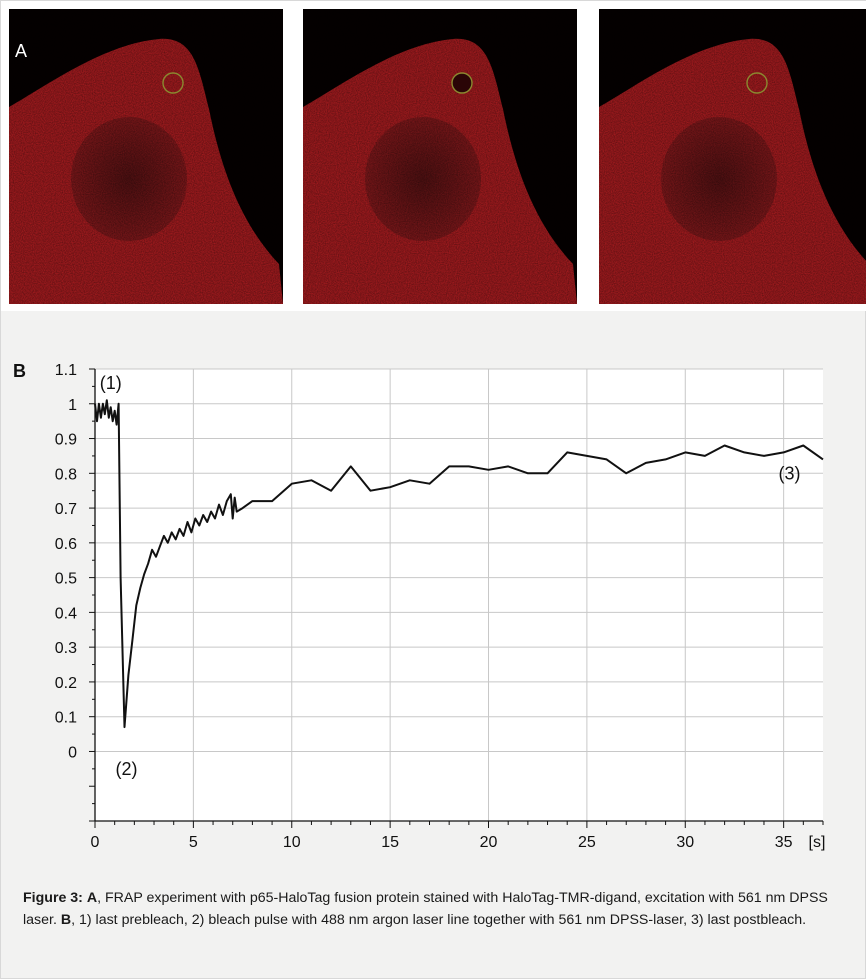 This screenshot has width=866, height=979. Describe the element at coordinates (66, 613) in the screenshot. I see `y-tick-label: 0.4` at that location.